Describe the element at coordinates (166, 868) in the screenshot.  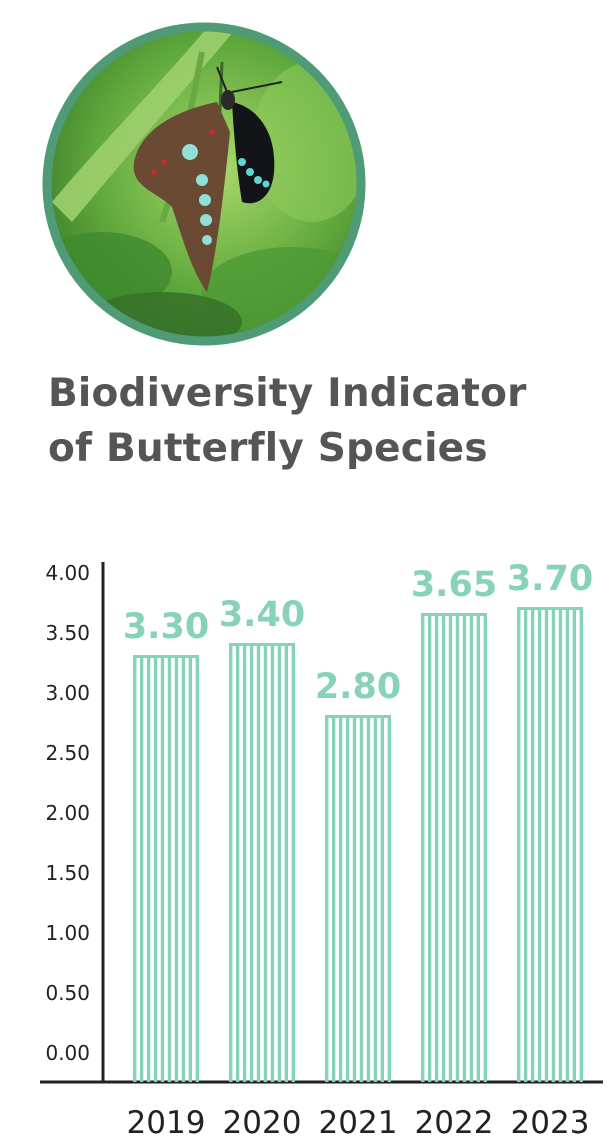
I see `bar-2019` at that location.